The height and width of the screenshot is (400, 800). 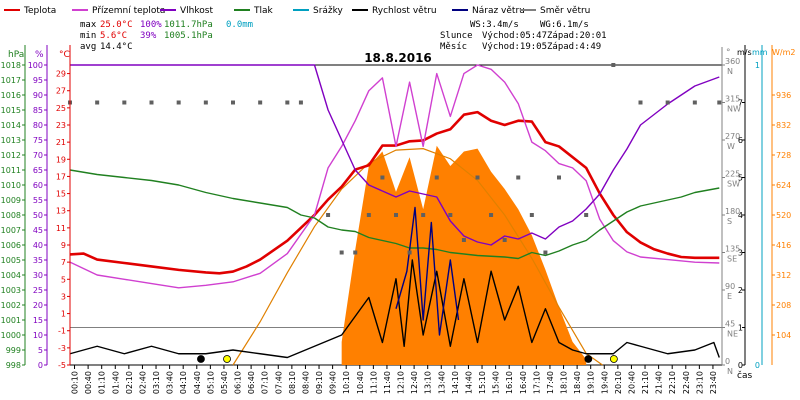 I want to click on solar-tick-label: 728, so click(x=783, y=155).